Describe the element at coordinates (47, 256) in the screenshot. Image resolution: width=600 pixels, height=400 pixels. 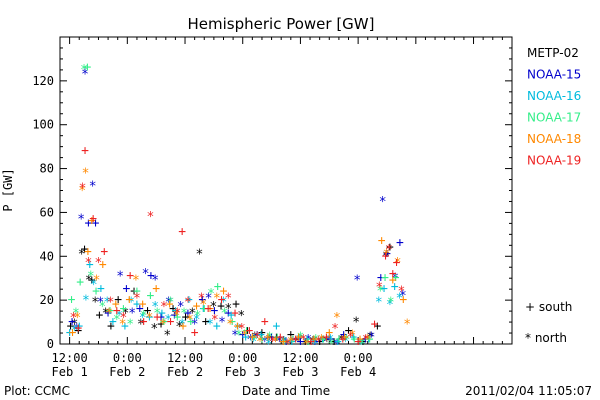
I see `y-tick-label: 40` at that location.